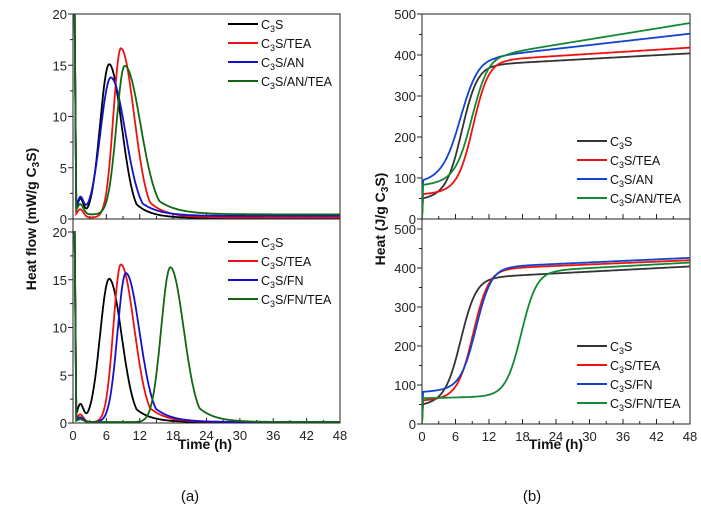  Describe the element at coordinates (190, 496) in the screenshot. I see `caption-a: (a)` at that location.